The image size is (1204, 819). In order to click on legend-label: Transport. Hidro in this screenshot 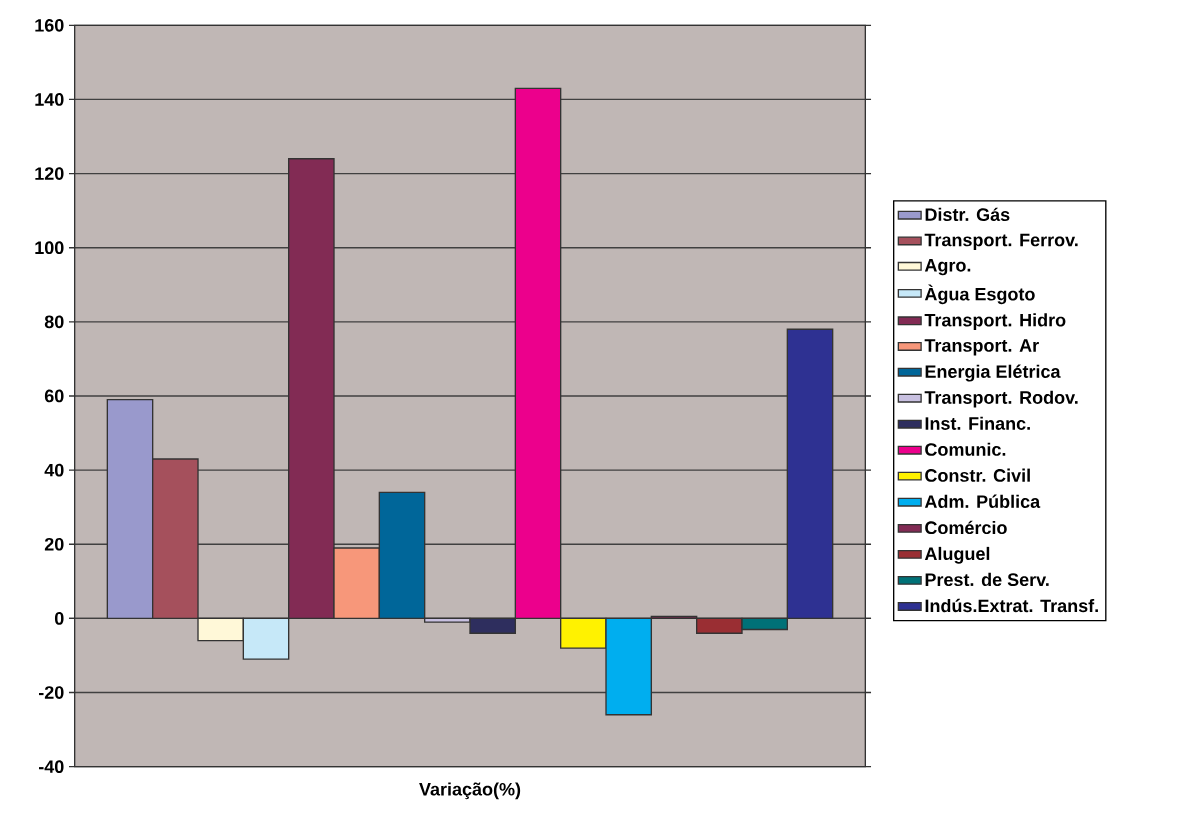, I will do `click(995, 322)`.